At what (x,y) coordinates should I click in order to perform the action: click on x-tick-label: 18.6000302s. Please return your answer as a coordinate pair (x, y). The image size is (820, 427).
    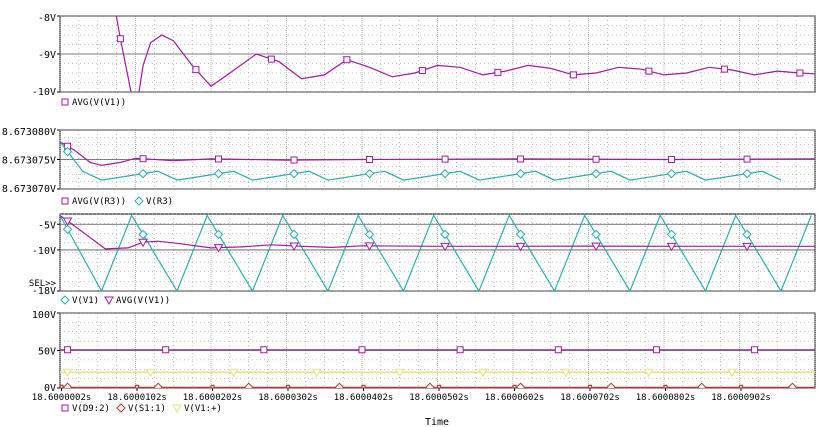
    Looking at the image, I should click on (288, 398).